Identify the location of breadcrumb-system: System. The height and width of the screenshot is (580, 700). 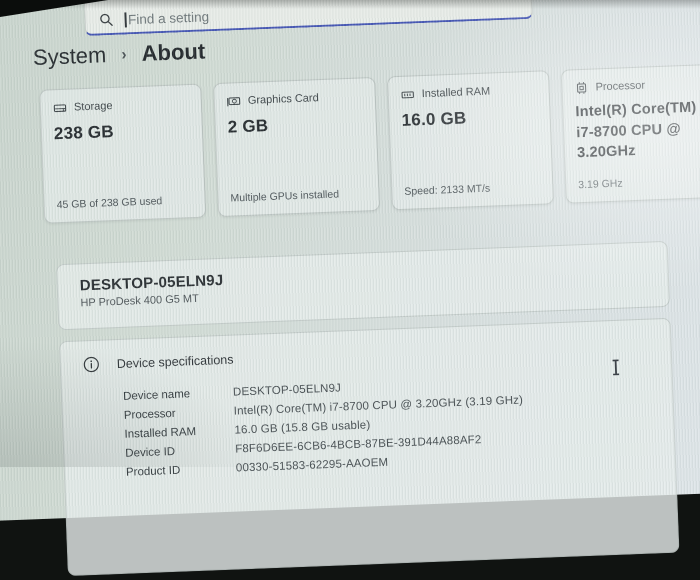
(70, 56).